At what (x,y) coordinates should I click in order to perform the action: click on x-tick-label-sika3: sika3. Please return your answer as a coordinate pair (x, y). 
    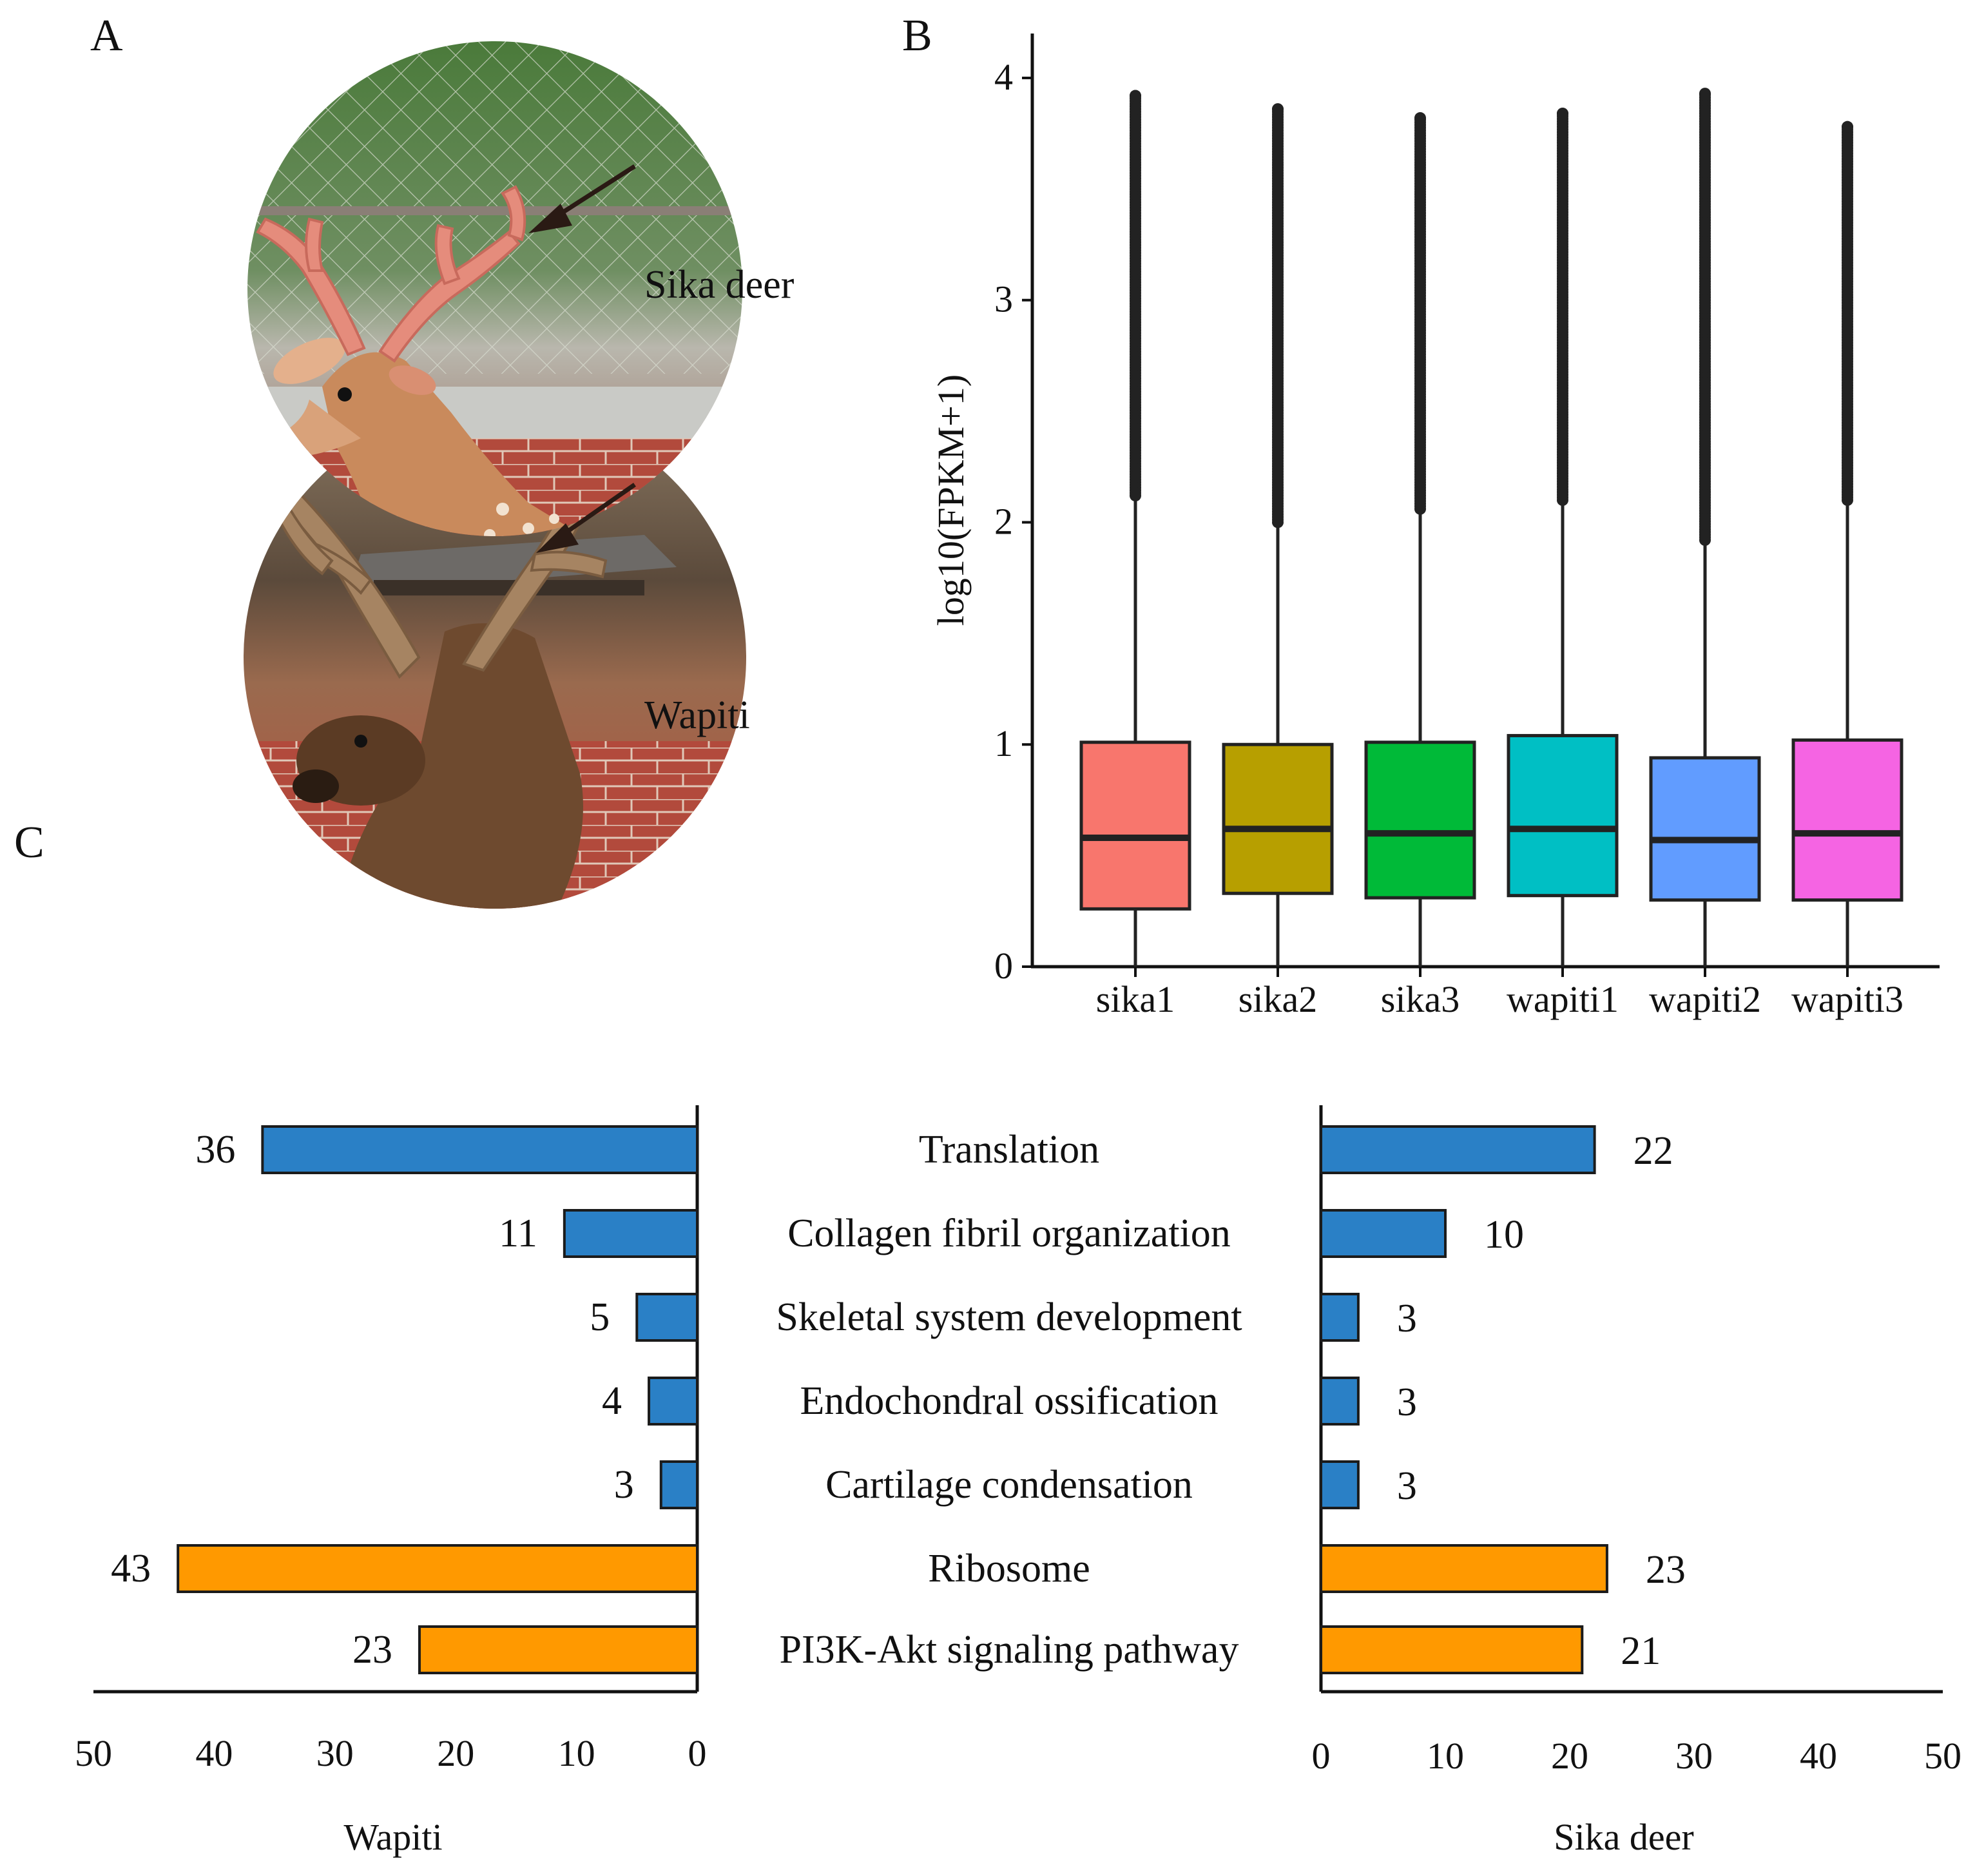
    Looking at the image, I should click on (1421, 999).